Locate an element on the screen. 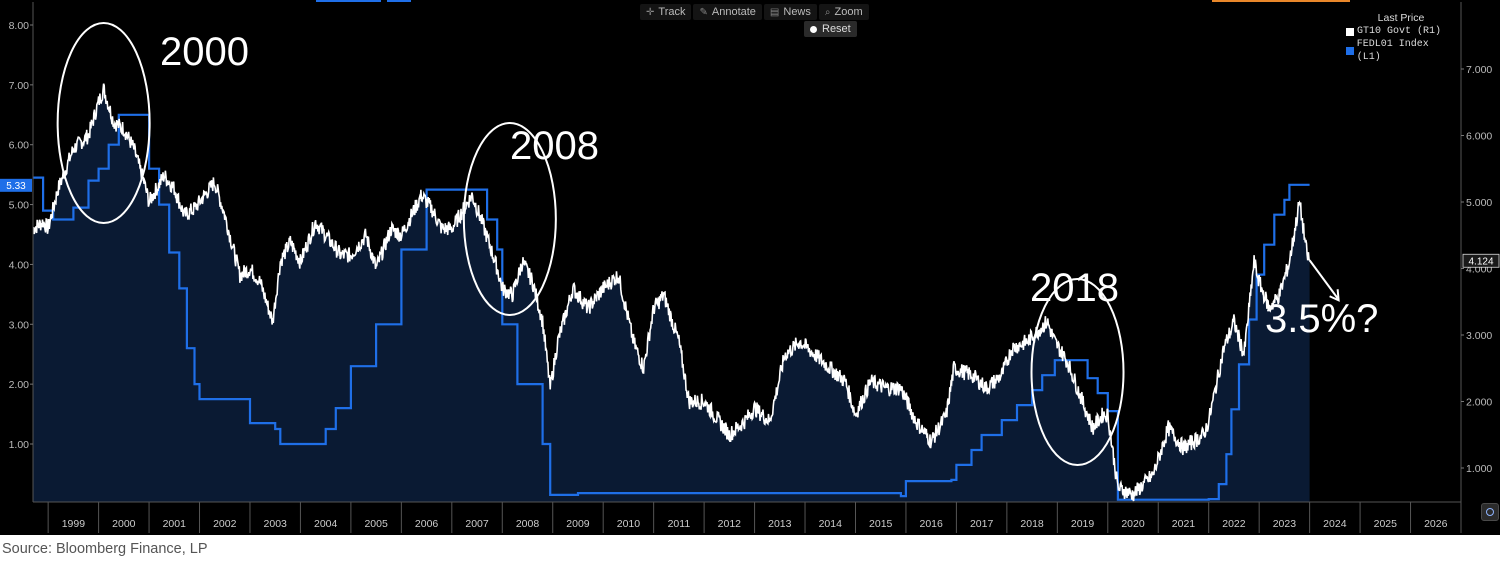  annotation-arrow-shaft is located at coordinates (1323, 279).